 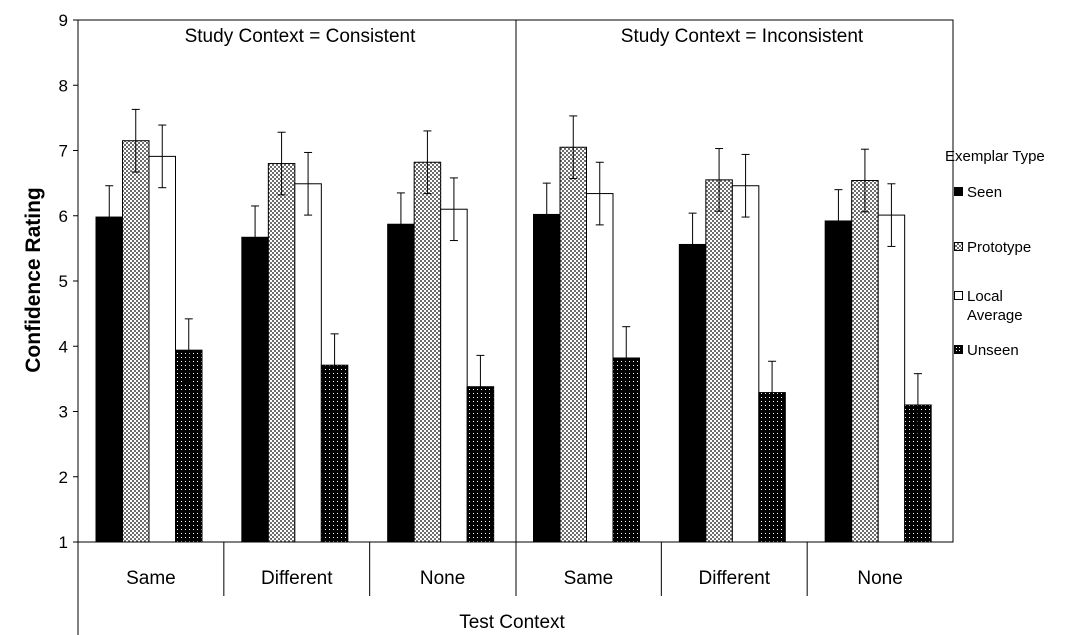 What do you see at coordinates (189, 446) in the screenshot?
I see `bar-unseen` at bounding box center [189, 446].